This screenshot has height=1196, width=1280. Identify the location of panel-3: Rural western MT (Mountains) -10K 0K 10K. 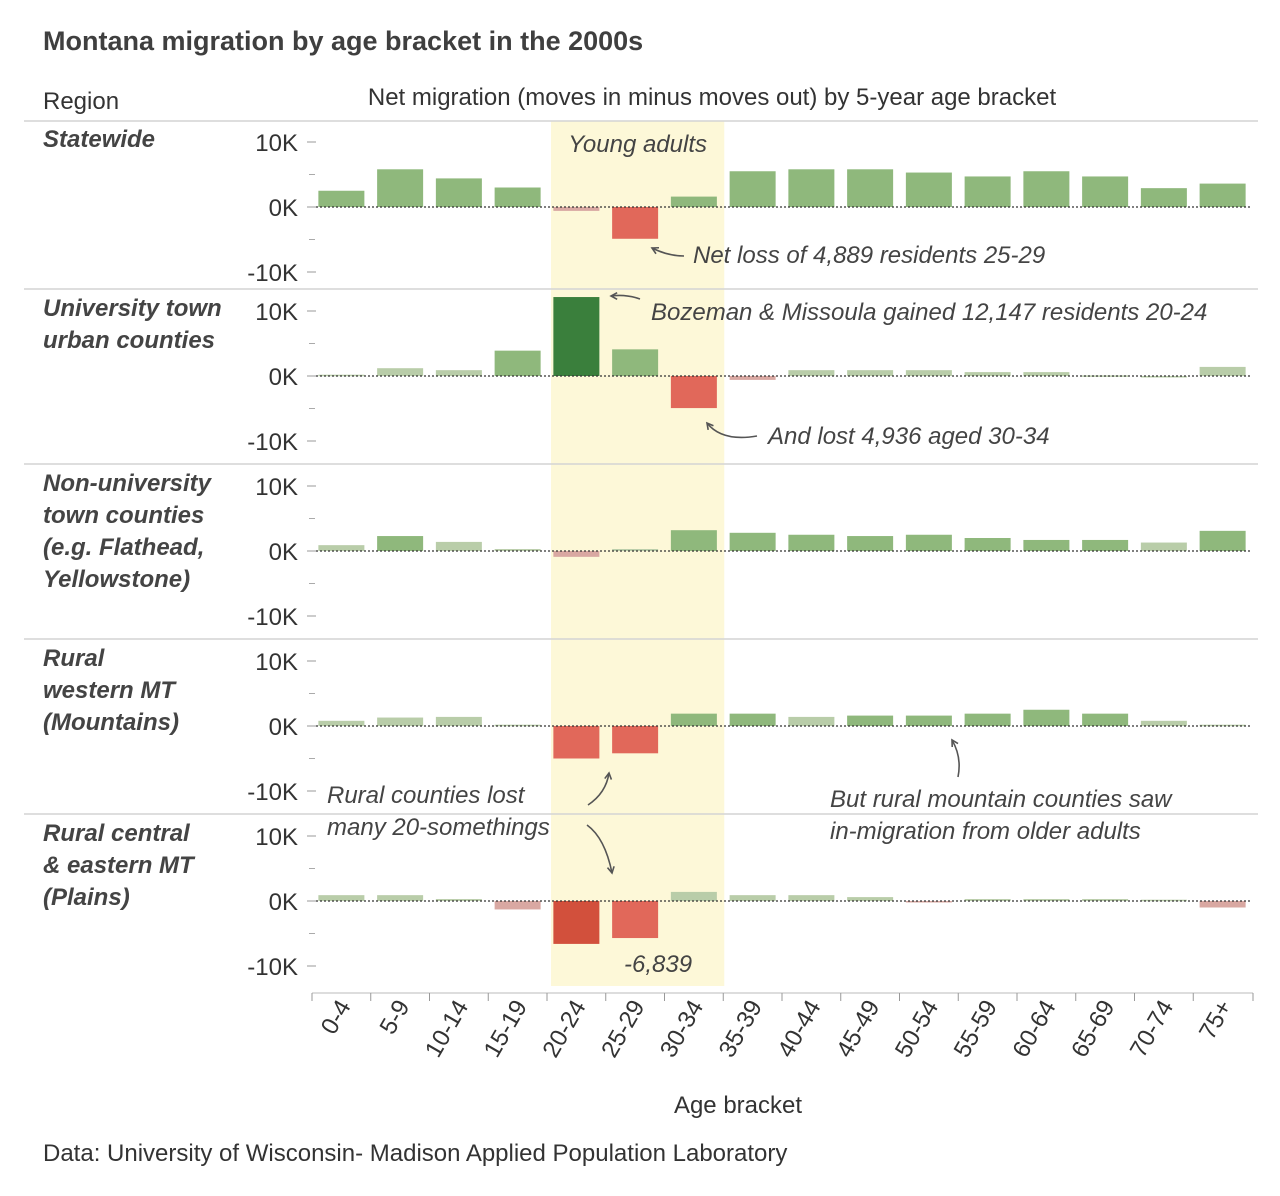
(647, 725).